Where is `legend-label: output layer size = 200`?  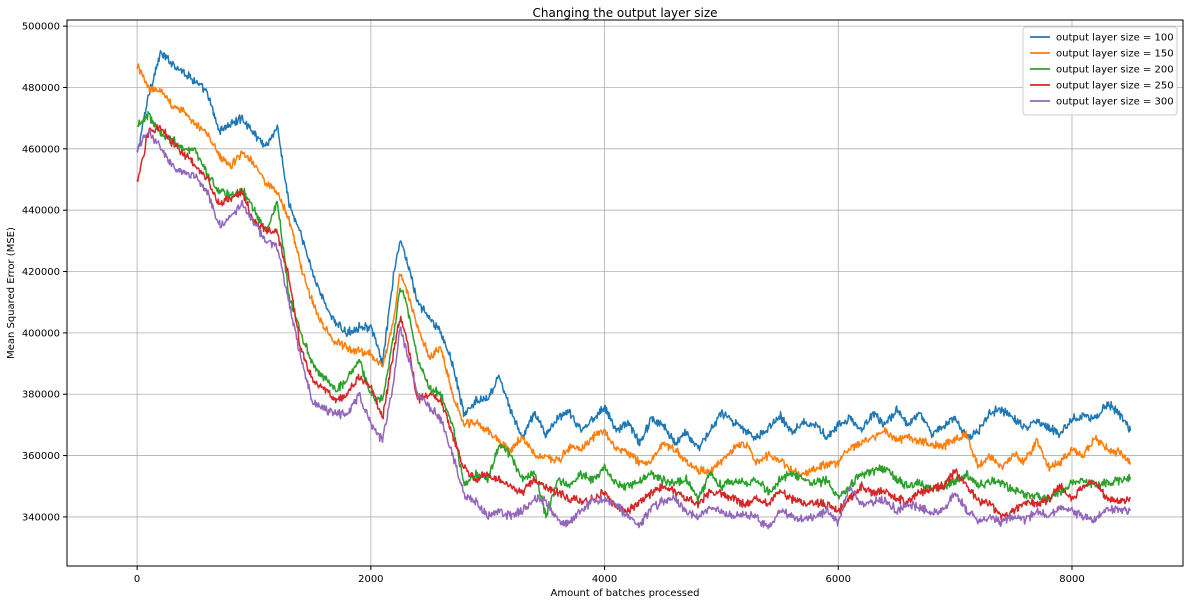
legend-label: output layer size = 200 is located at coordinates (1115, 70).